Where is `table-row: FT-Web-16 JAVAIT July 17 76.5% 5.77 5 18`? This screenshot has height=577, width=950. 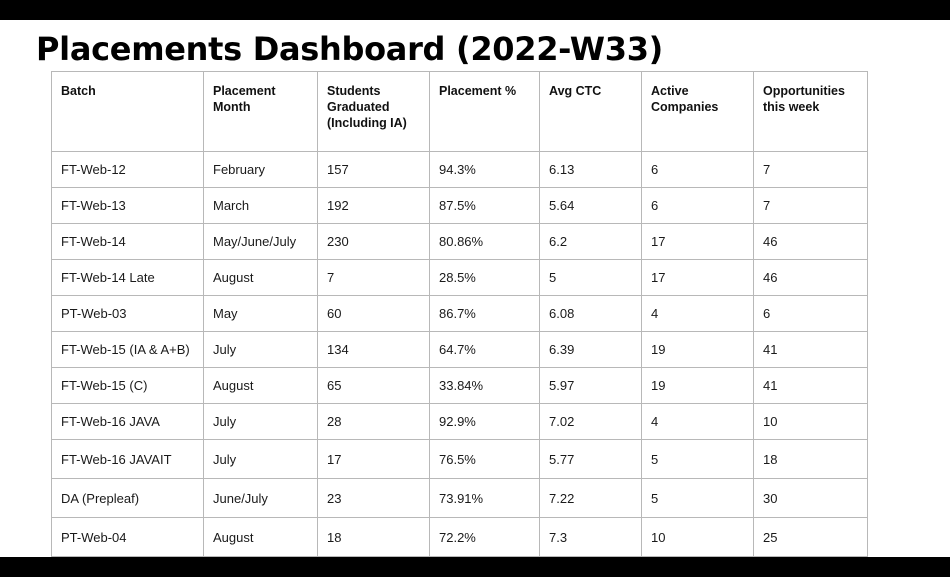 table-row: FT-Web-16 JAVAIT July 17 76.5% 5.77 5 18 is located at coordinates (459, 459).